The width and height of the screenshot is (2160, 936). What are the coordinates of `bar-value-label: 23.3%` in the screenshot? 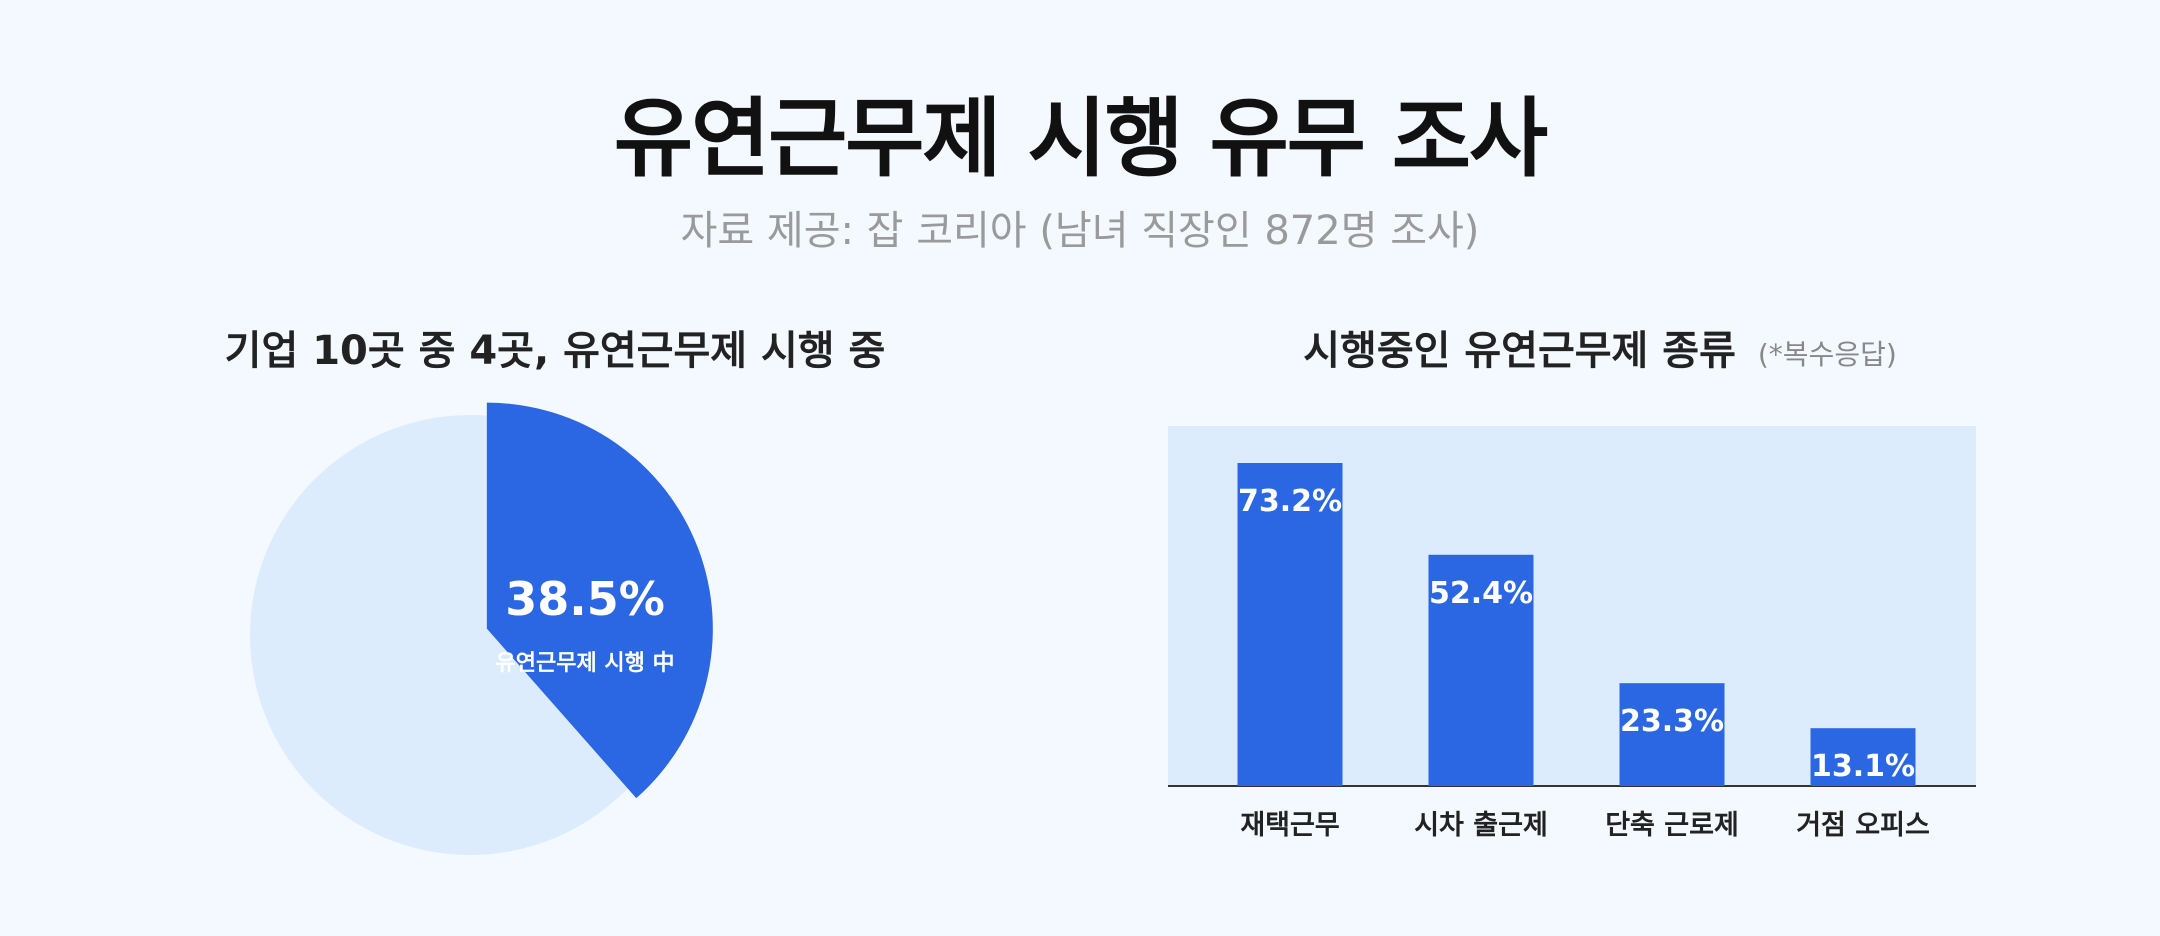 It's located at (1672, 721).